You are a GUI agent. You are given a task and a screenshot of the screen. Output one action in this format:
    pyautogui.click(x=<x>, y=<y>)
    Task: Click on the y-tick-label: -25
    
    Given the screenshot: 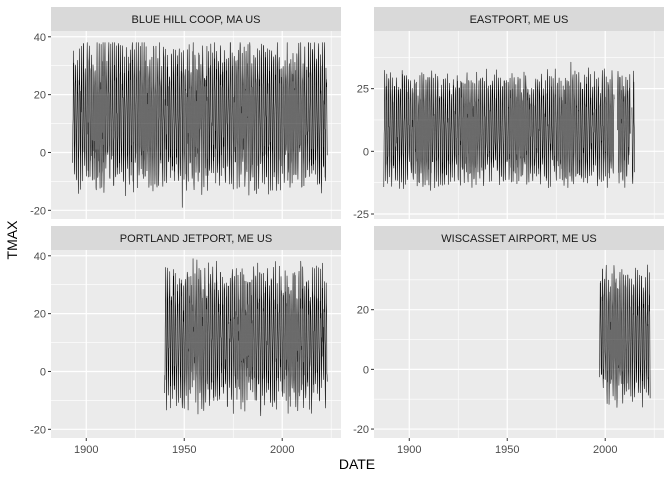 What is the action you would take?
    pyautogui.click(x=361, y=215)
    